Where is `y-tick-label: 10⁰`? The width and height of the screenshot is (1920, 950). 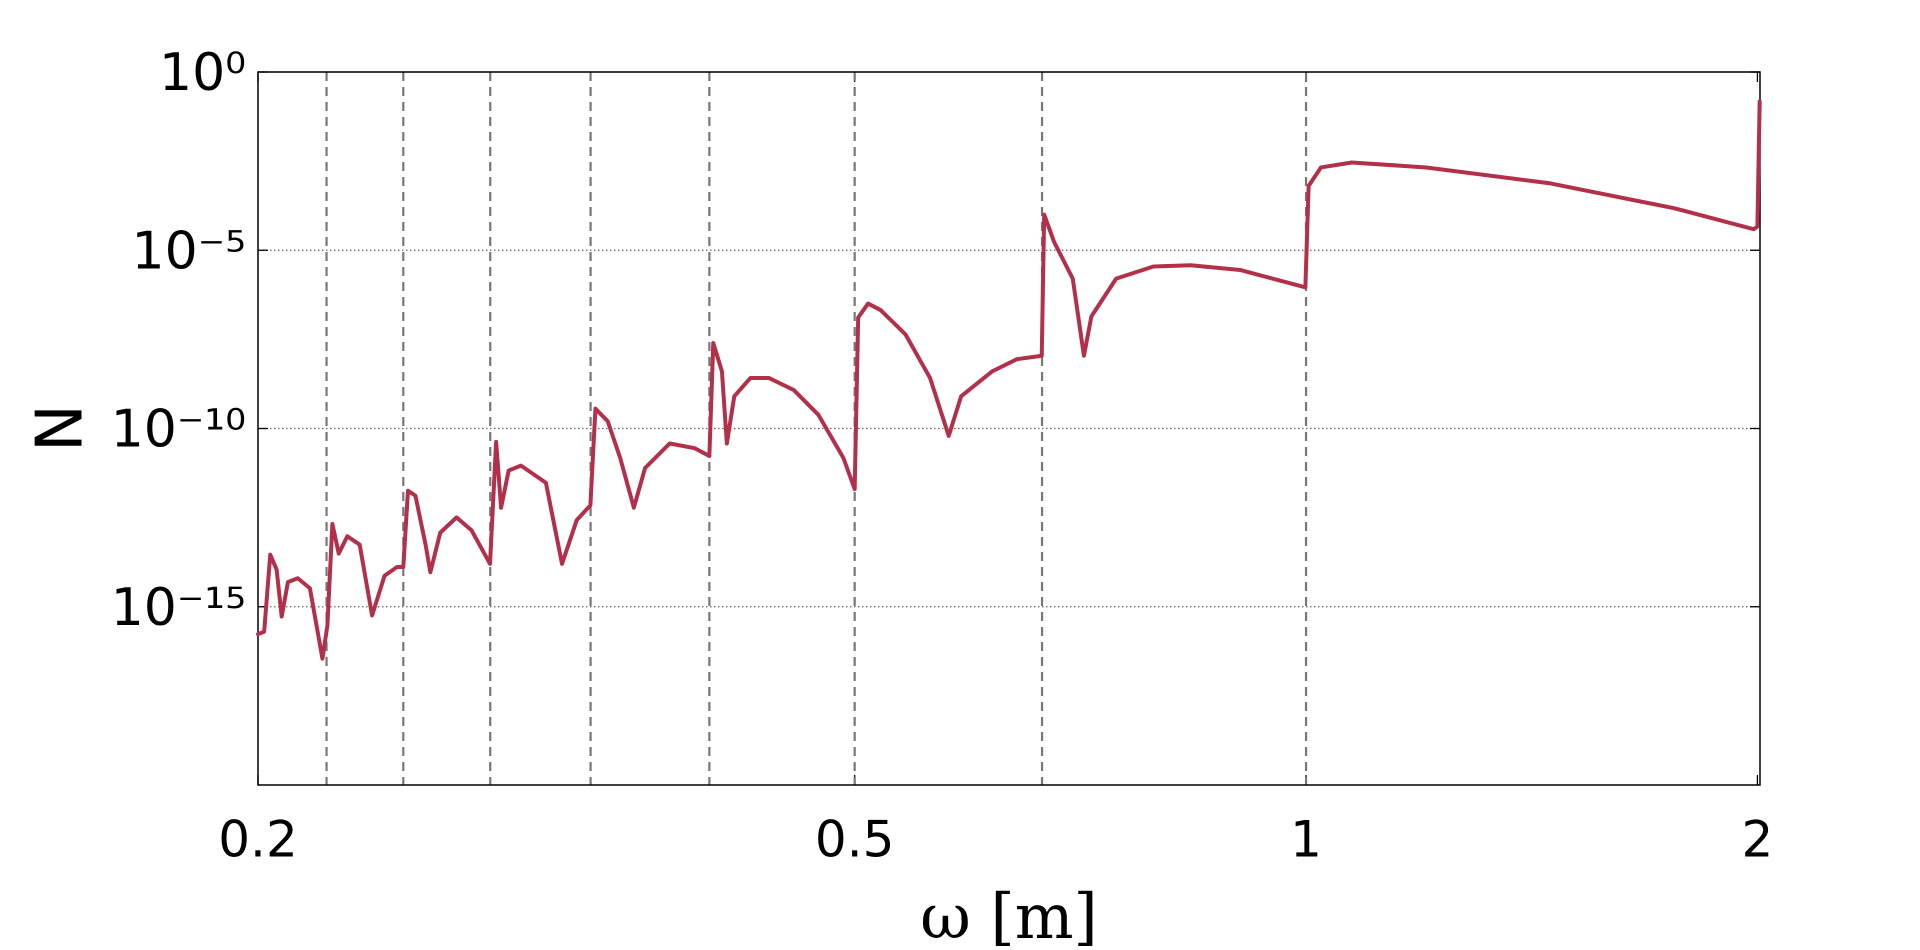
y-tick-label: 10⁰ is located at coordinates (202, 73).